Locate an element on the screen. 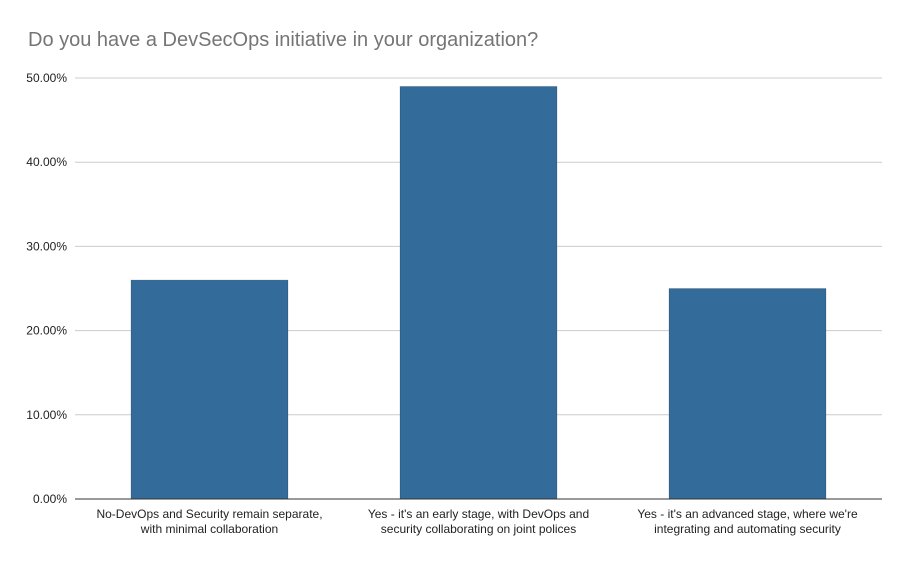  y-tick-label: 50.00% is located at coordinates (46, 78).